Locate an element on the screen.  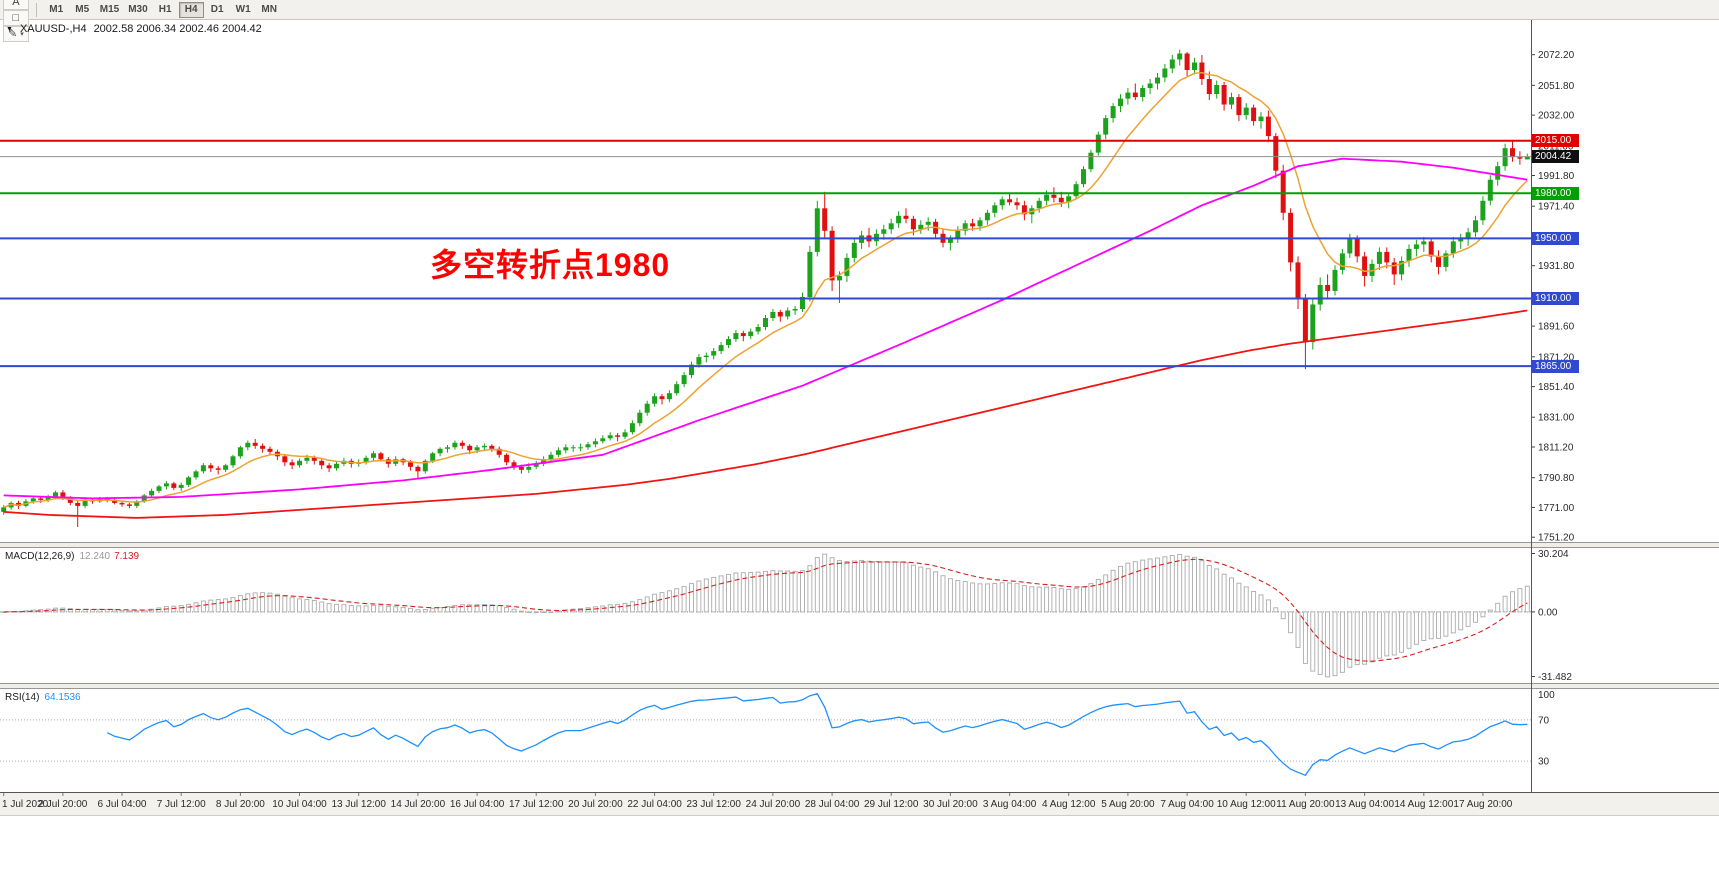
svg-text: 6 Jul 04:00 is located at coordinates (122, 804).